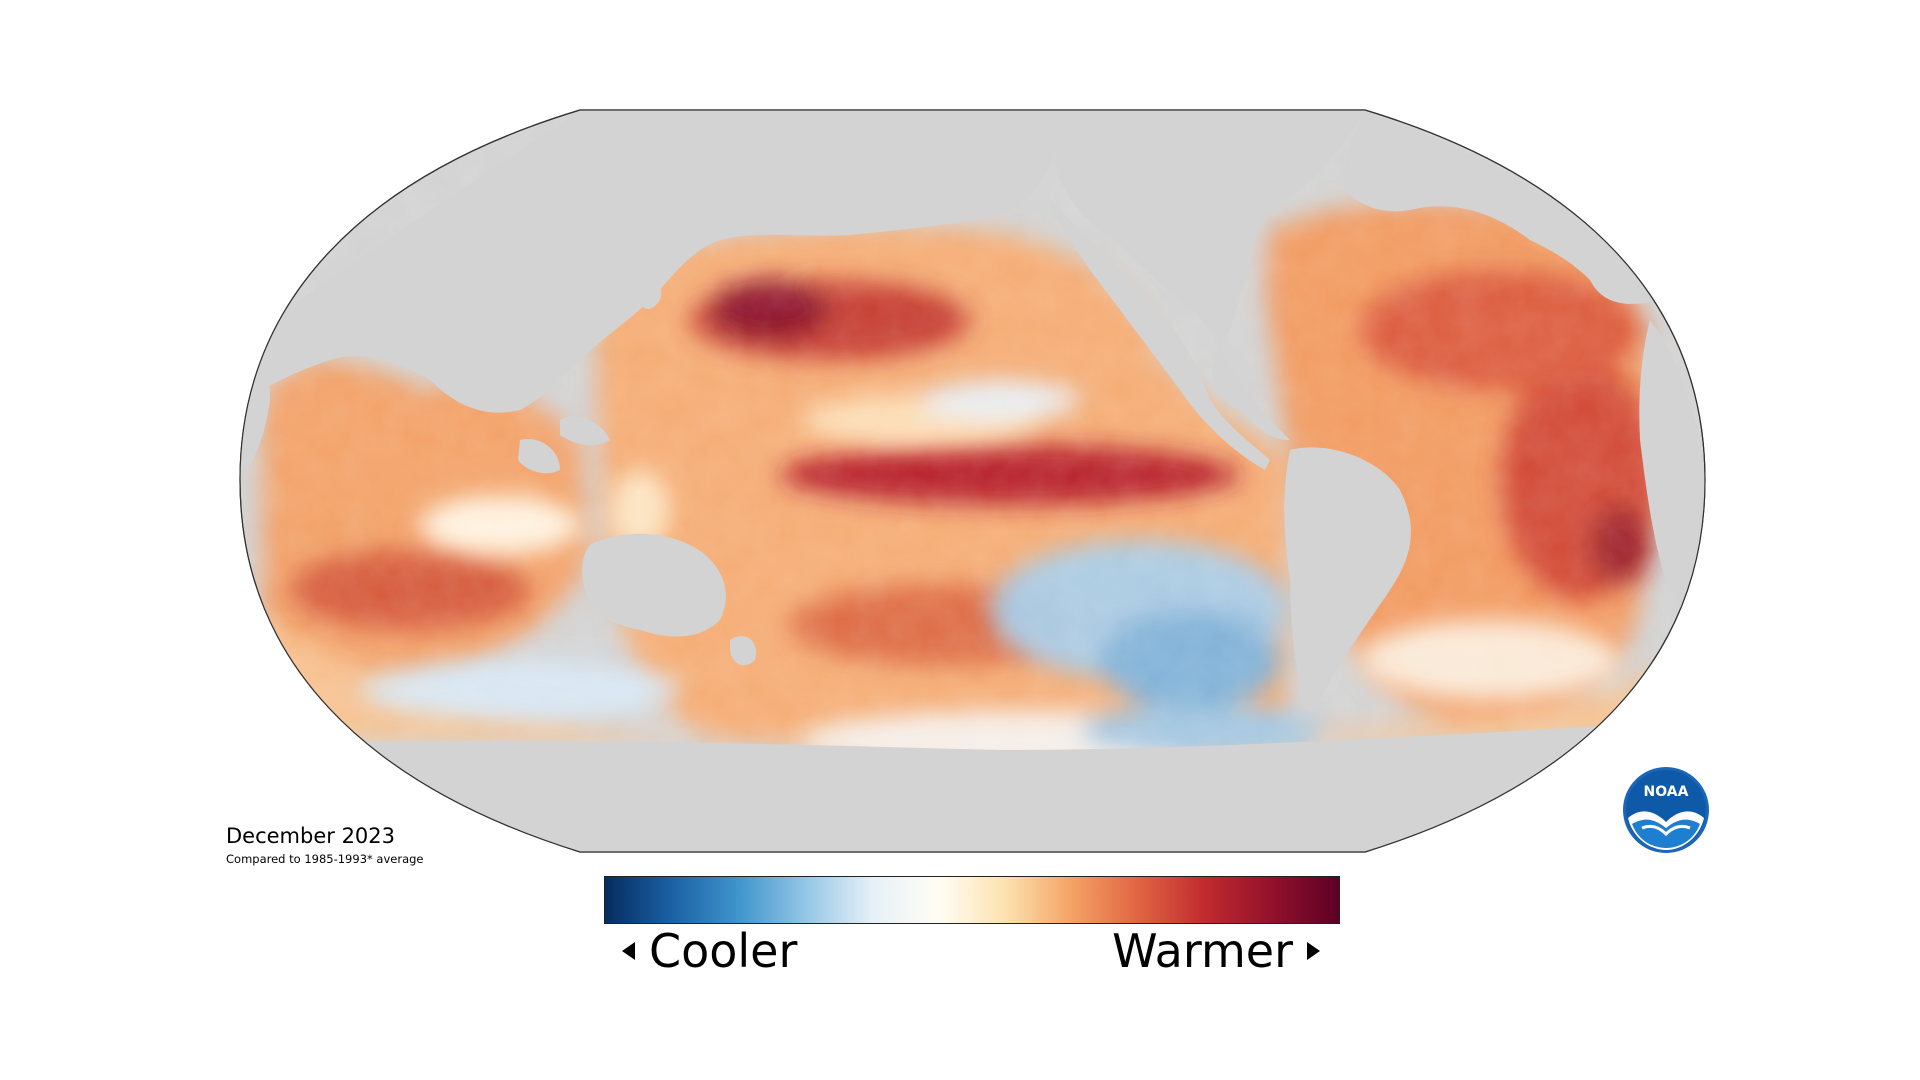  Describe the element at coordinates (723, 951) in the screenshot. I see `cooler-label: Cooler` at that location.